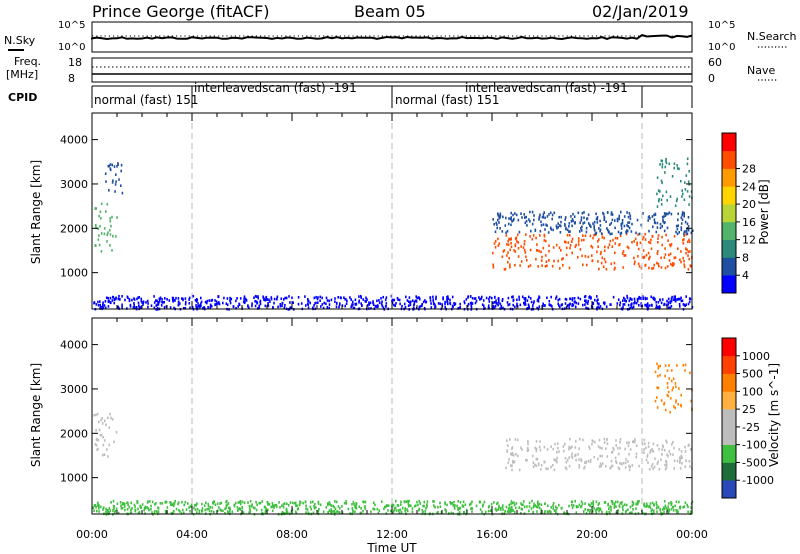  I want to click on station-title: Prince George (fitACF), so click(181, 11).